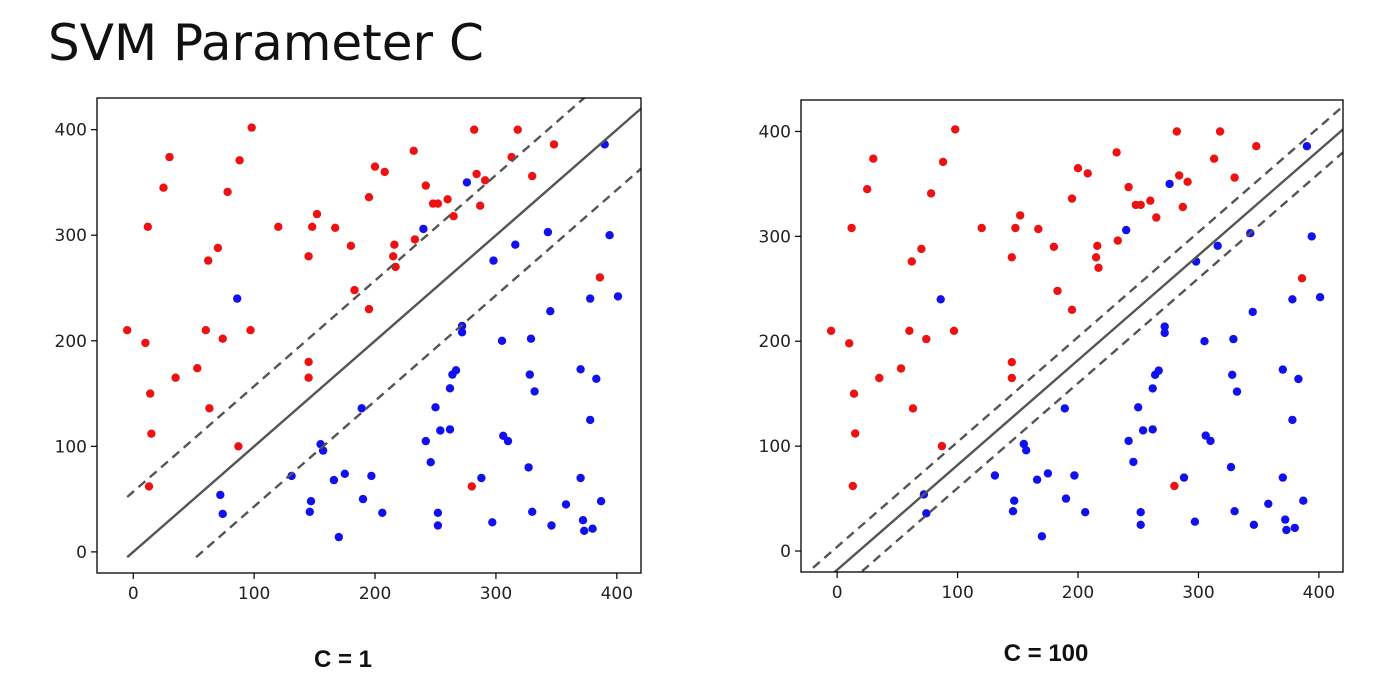  I want to click on y-tick-label: 0, so click(81, 553).